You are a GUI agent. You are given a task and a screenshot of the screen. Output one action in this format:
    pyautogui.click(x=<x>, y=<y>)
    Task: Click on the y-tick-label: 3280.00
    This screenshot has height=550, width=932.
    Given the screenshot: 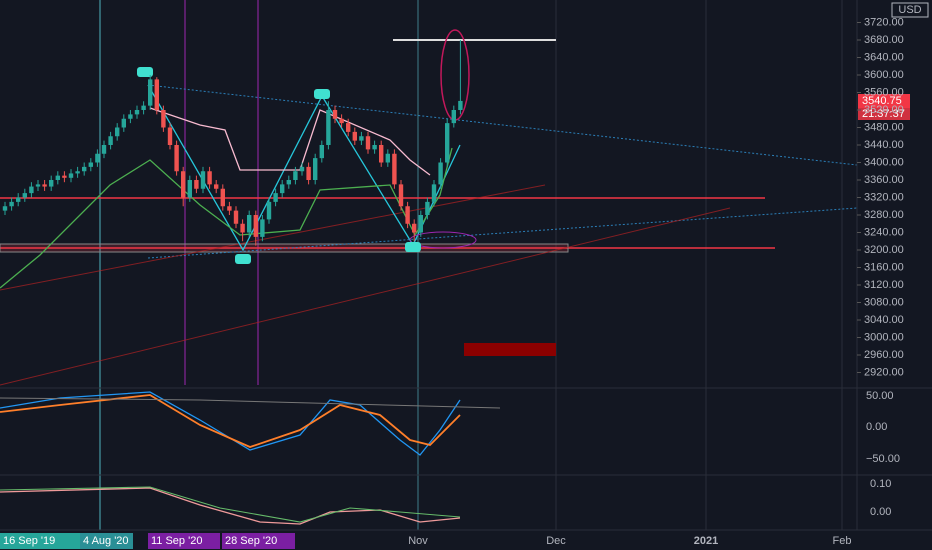 What is the action you would take?
    pyautogui.click(x=884, y=215)
    